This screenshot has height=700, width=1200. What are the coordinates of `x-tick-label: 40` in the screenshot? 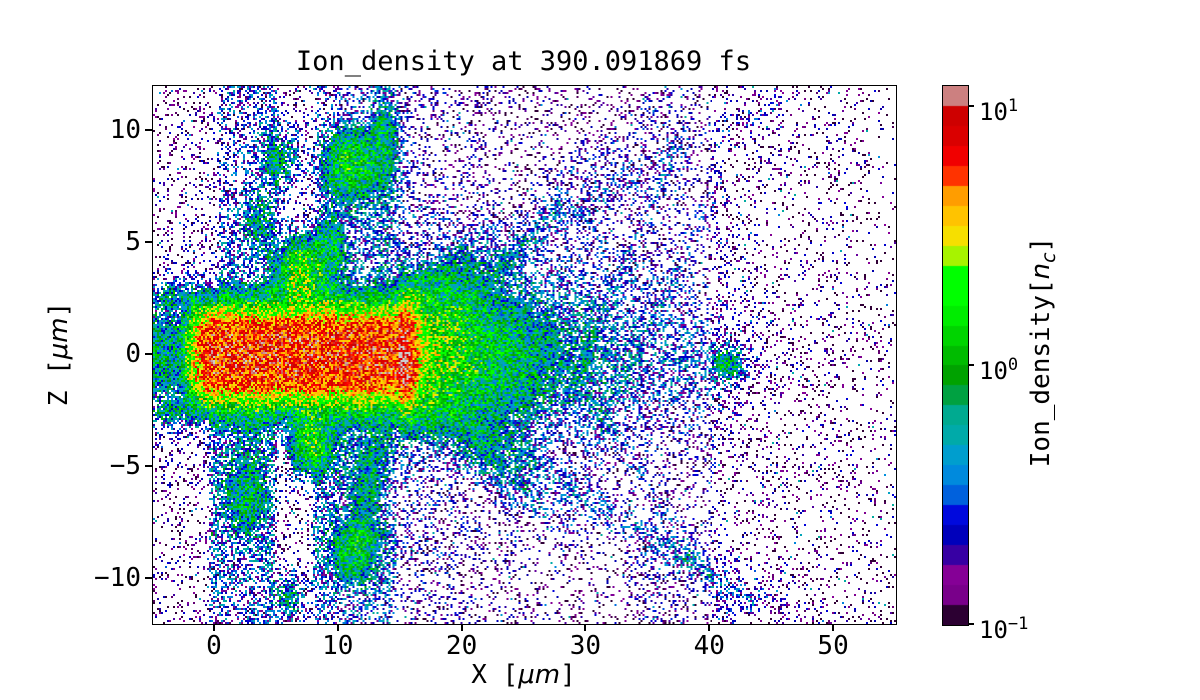 It's located at (709, 646).